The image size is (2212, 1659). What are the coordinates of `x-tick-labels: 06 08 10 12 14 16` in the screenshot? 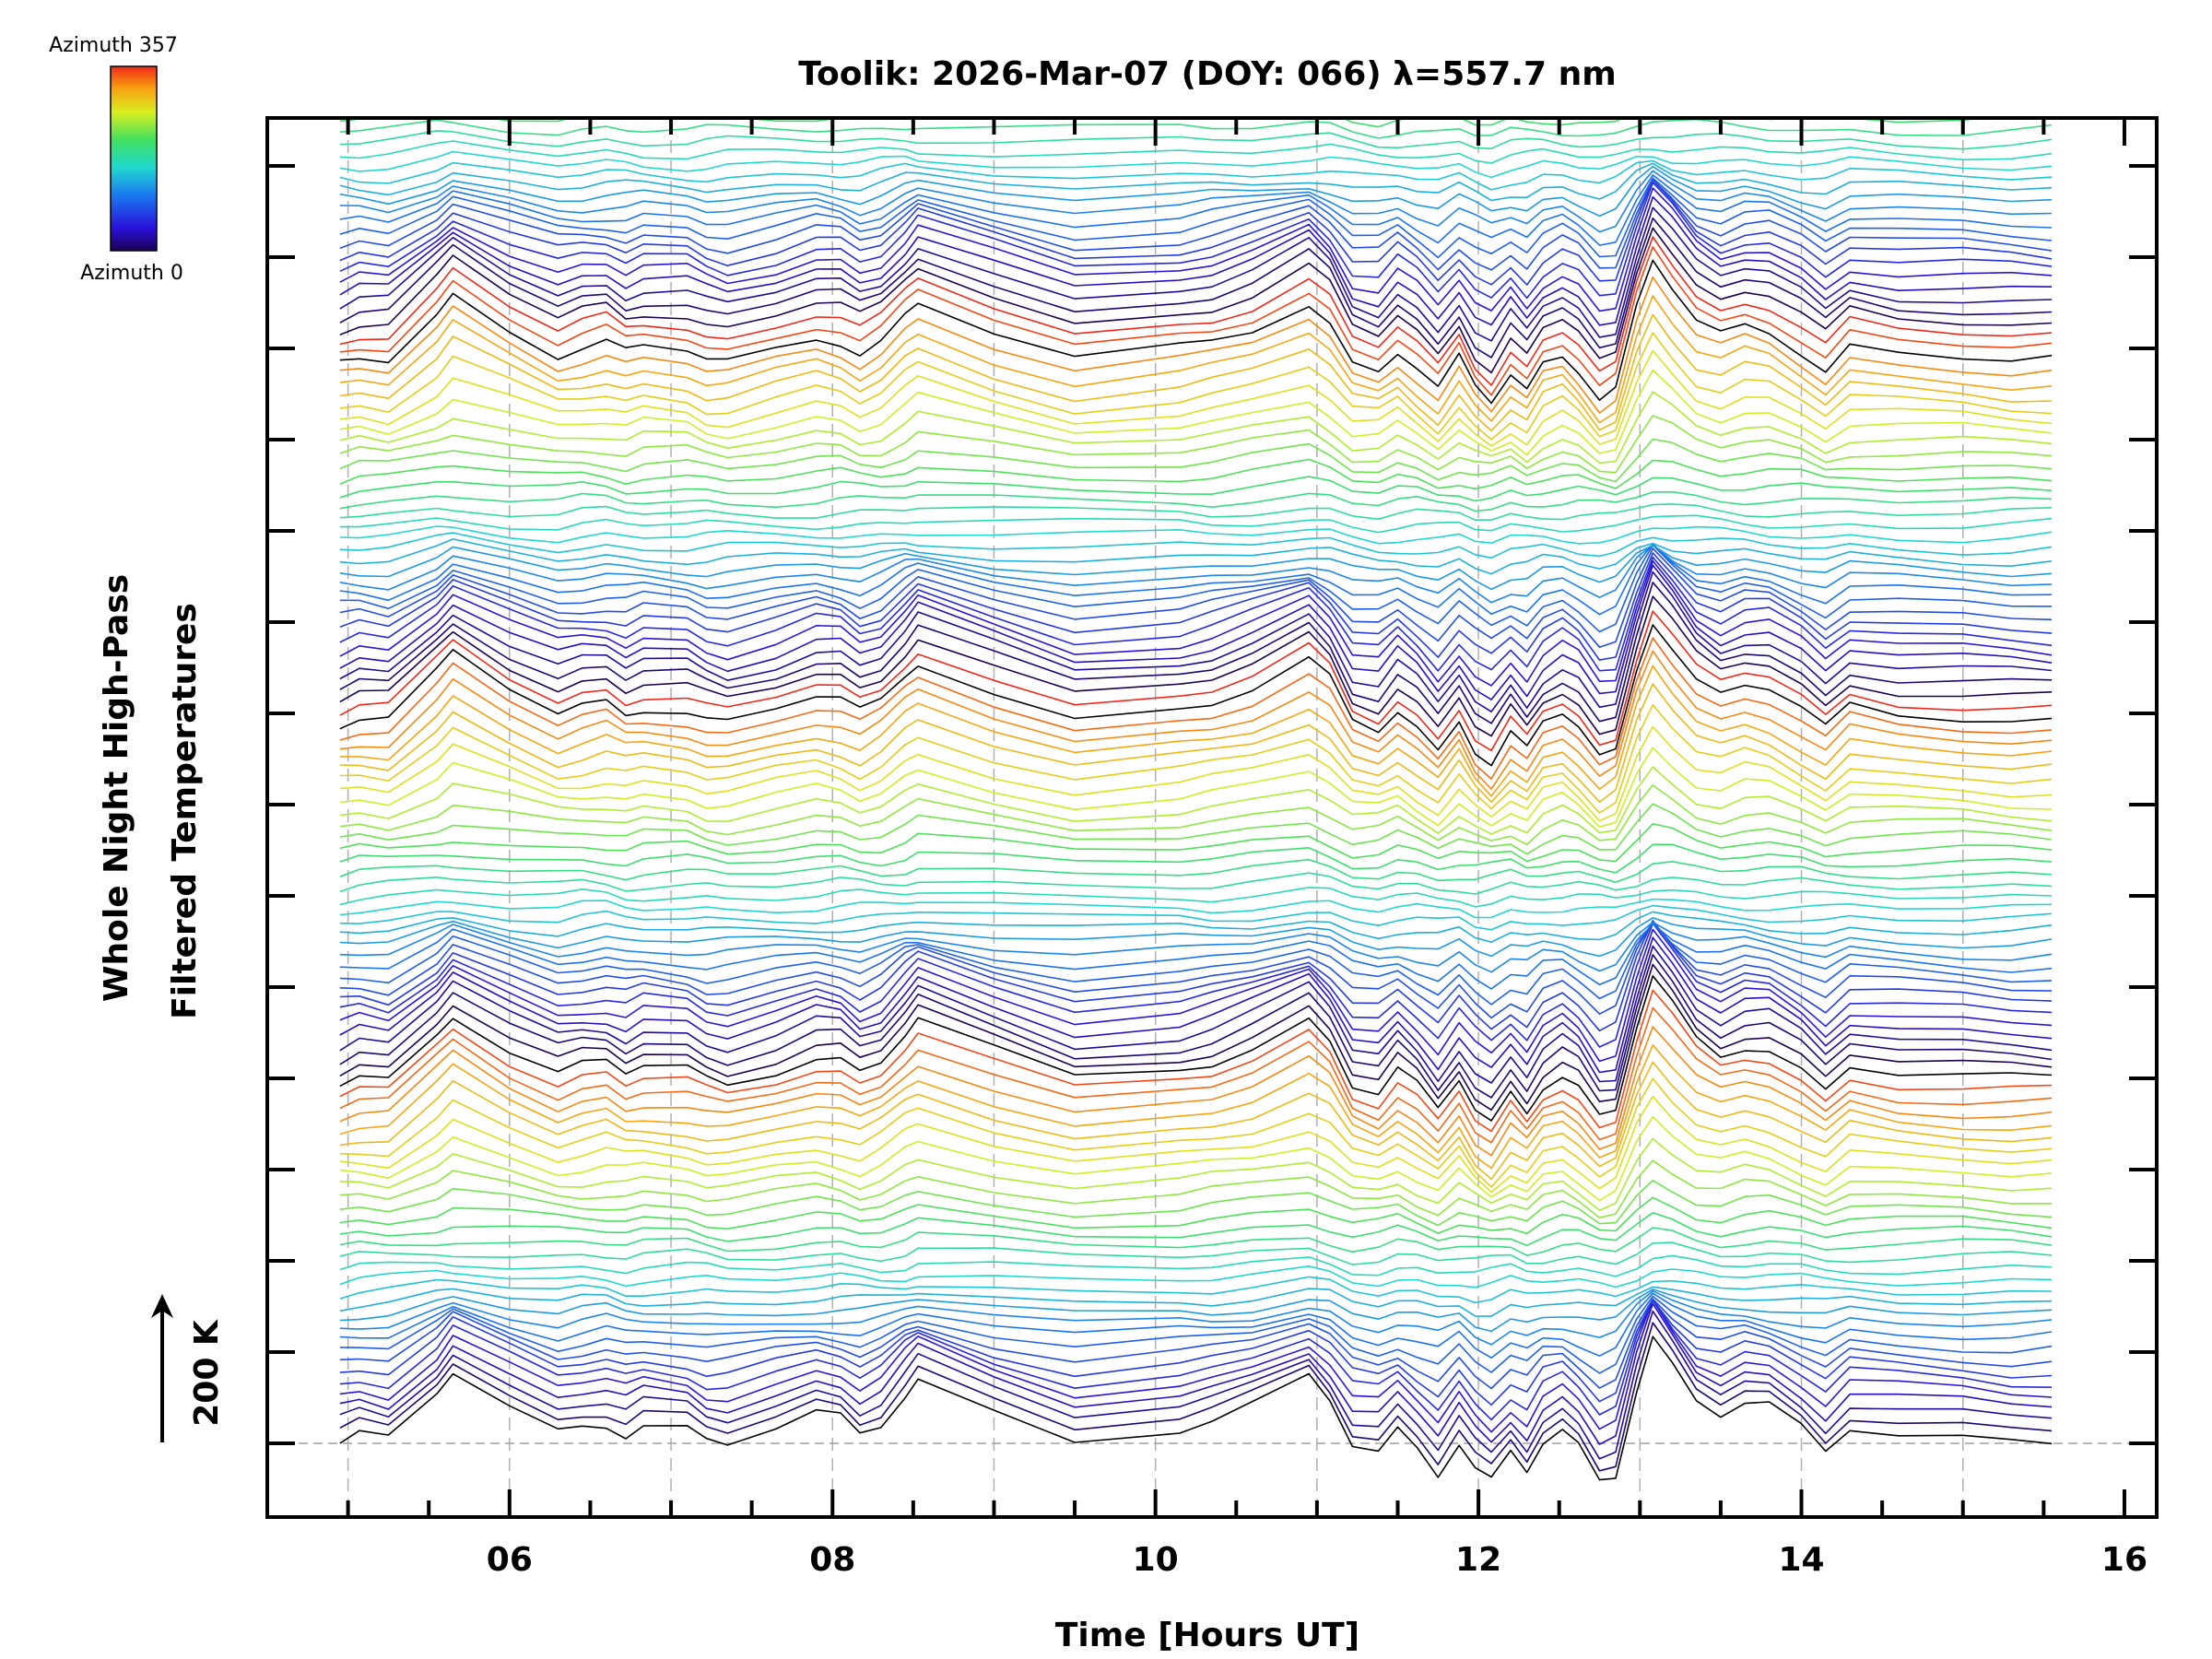 It's located at (1317, 1560).